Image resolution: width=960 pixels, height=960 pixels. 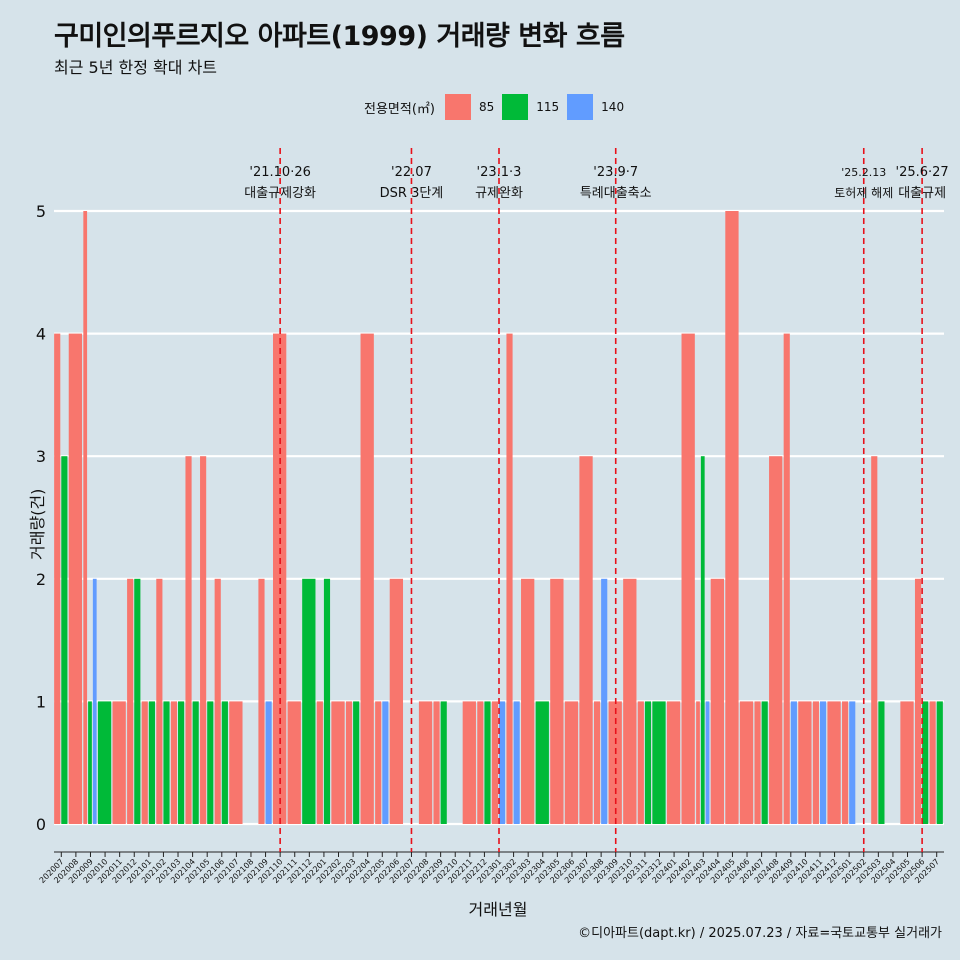 I want to click on legend-title: 전용면적(㎡), so click(x=399, y=109).